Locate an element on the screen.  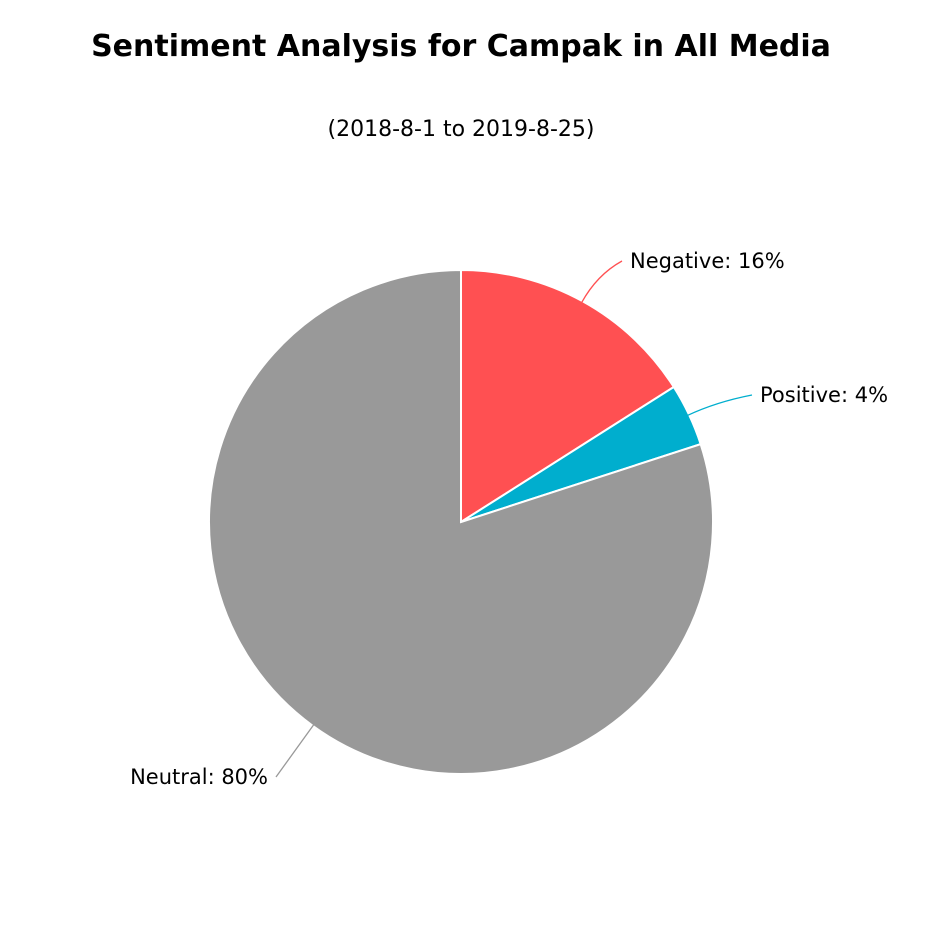
slice-label-positive: Positive: 4% is located at coordinates (824, 395).